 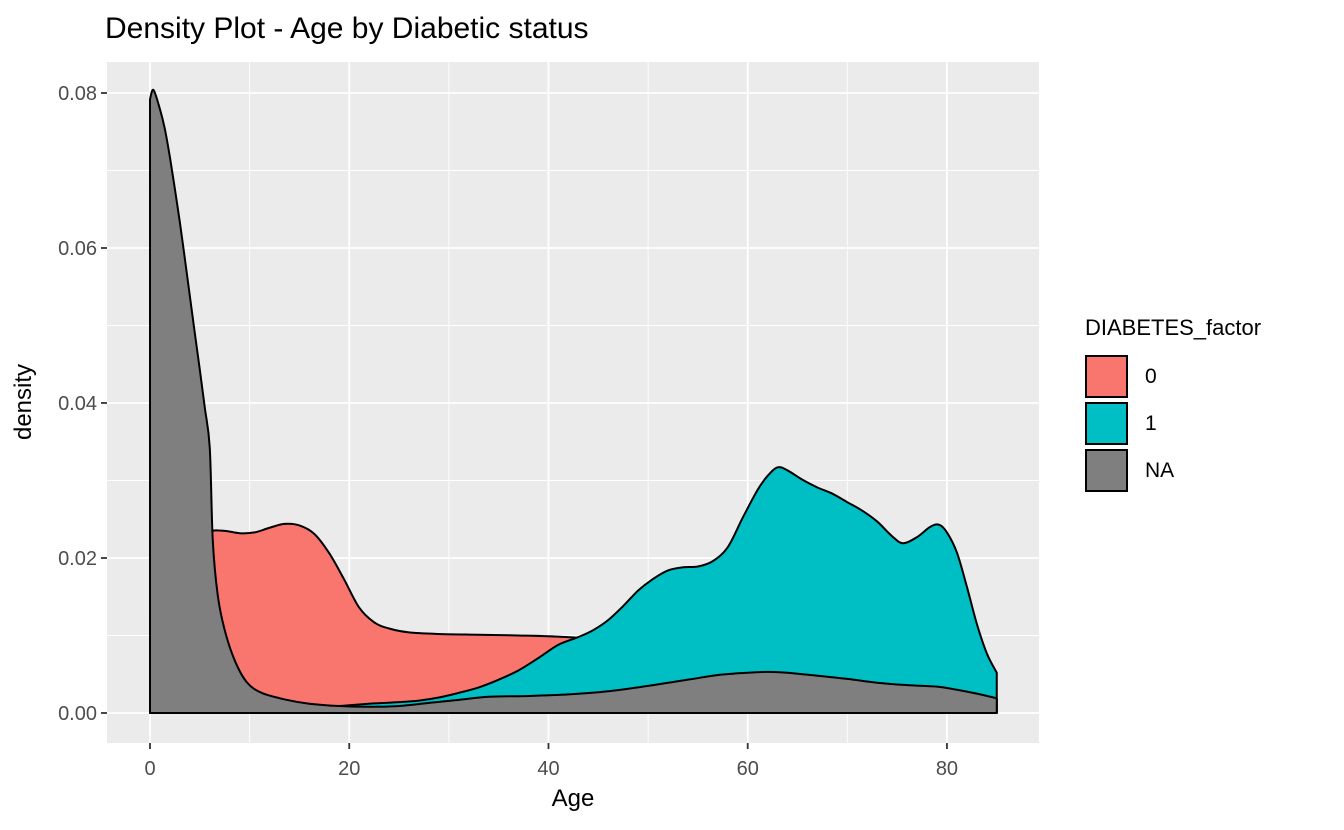 I want to click on legend-title: DIABETES_factor, so click(x=1173, y=327).